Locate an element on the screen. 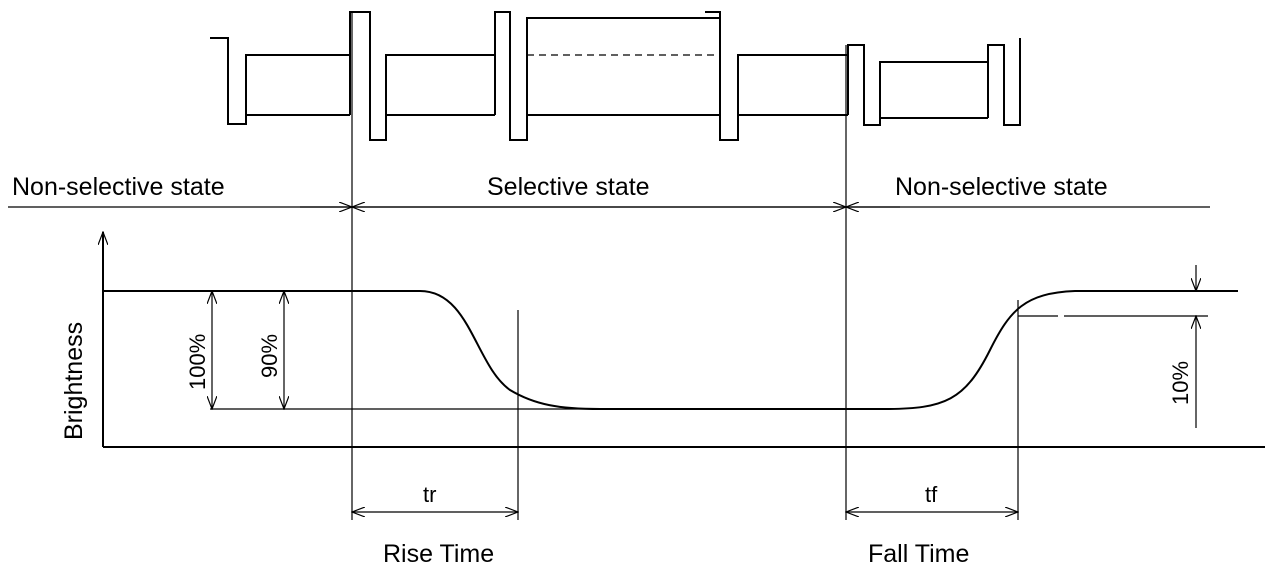 This screenshot has width=1268, height=572. label-tr: tr is located at coordinates (429, 494).